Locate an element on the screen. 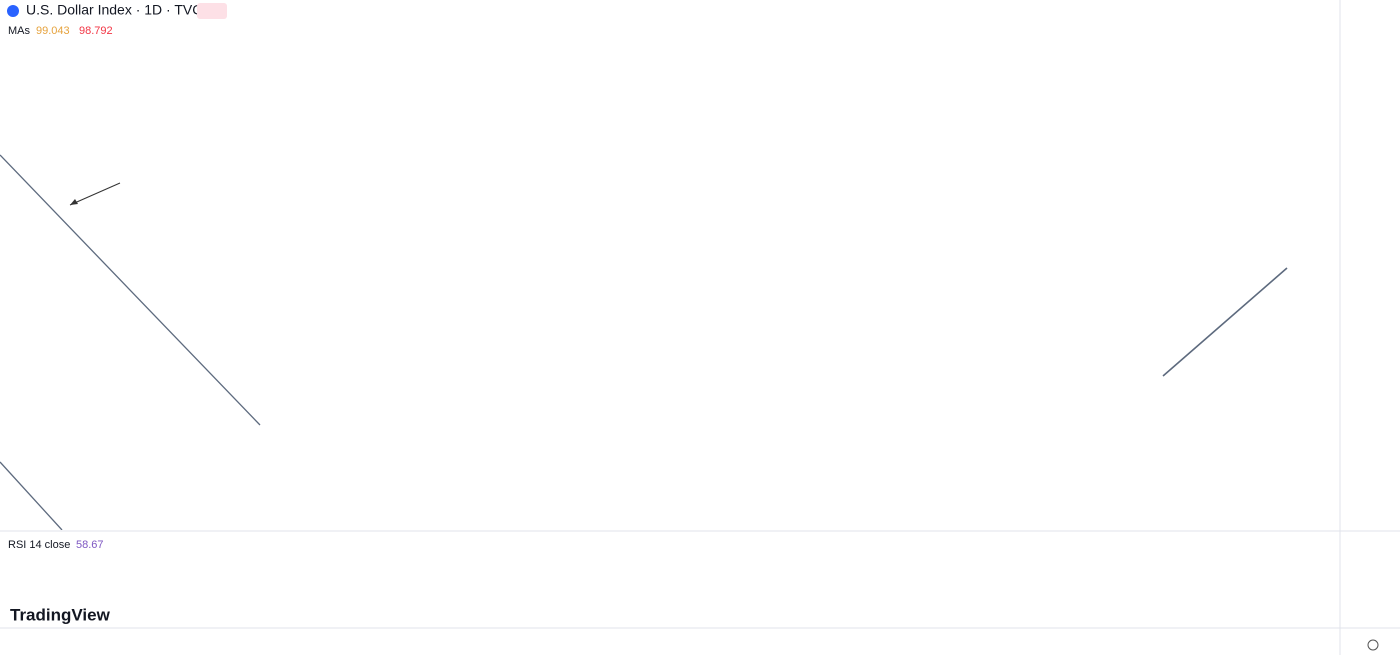 The width and height of the screenshot is (1400, 660). header-button is located at coordinates (212, 11).